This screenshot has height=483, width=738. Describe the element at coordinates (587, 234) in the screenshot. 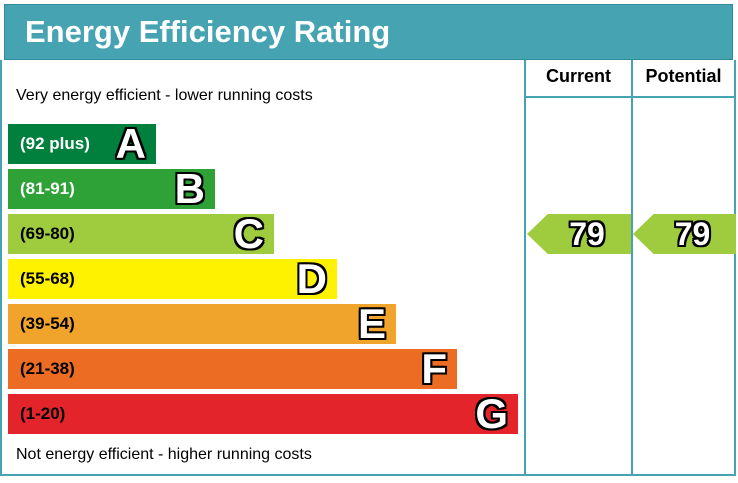

I see `current-rating-value: 79` at that location.